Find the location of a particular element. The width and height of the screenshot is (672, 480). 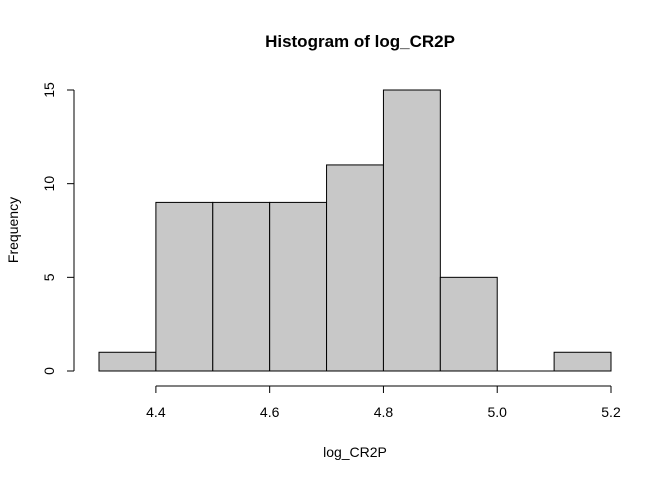

x-axis-label: log_CR2P is located at coordinates (355, 452).